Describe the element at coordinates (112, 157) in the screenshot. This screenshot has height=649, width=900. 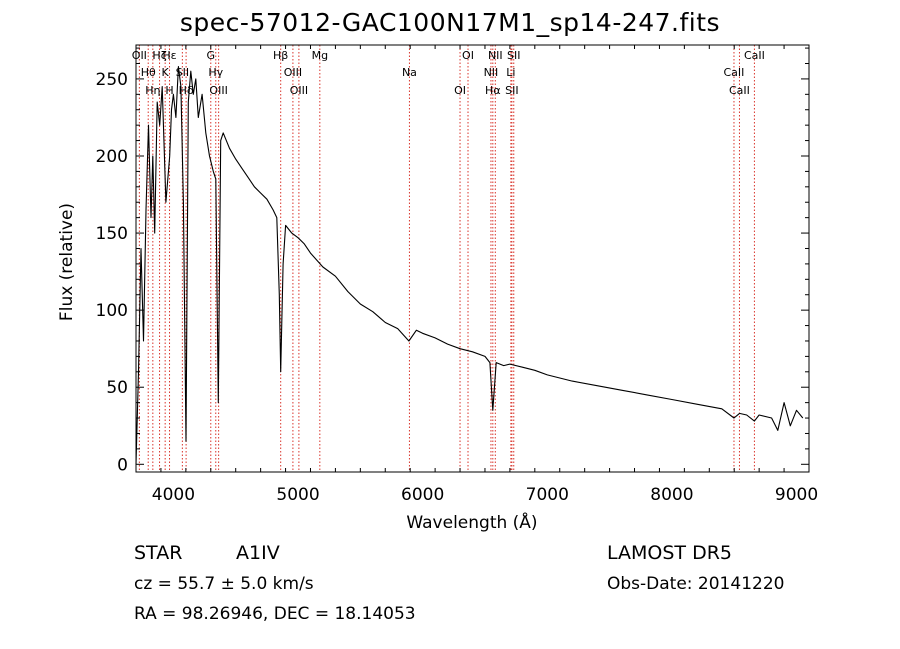
I see `y-tick-label: 200` at that location.